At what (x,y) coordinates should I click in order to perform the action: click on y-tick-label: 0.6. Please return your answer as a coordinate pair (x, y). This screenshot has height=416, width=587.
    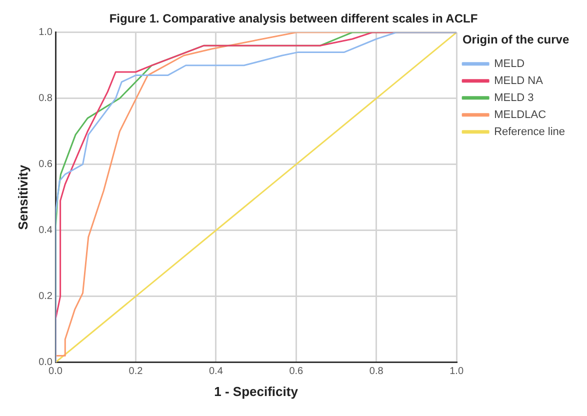
    Looking at the image, I should click on (45, 164).